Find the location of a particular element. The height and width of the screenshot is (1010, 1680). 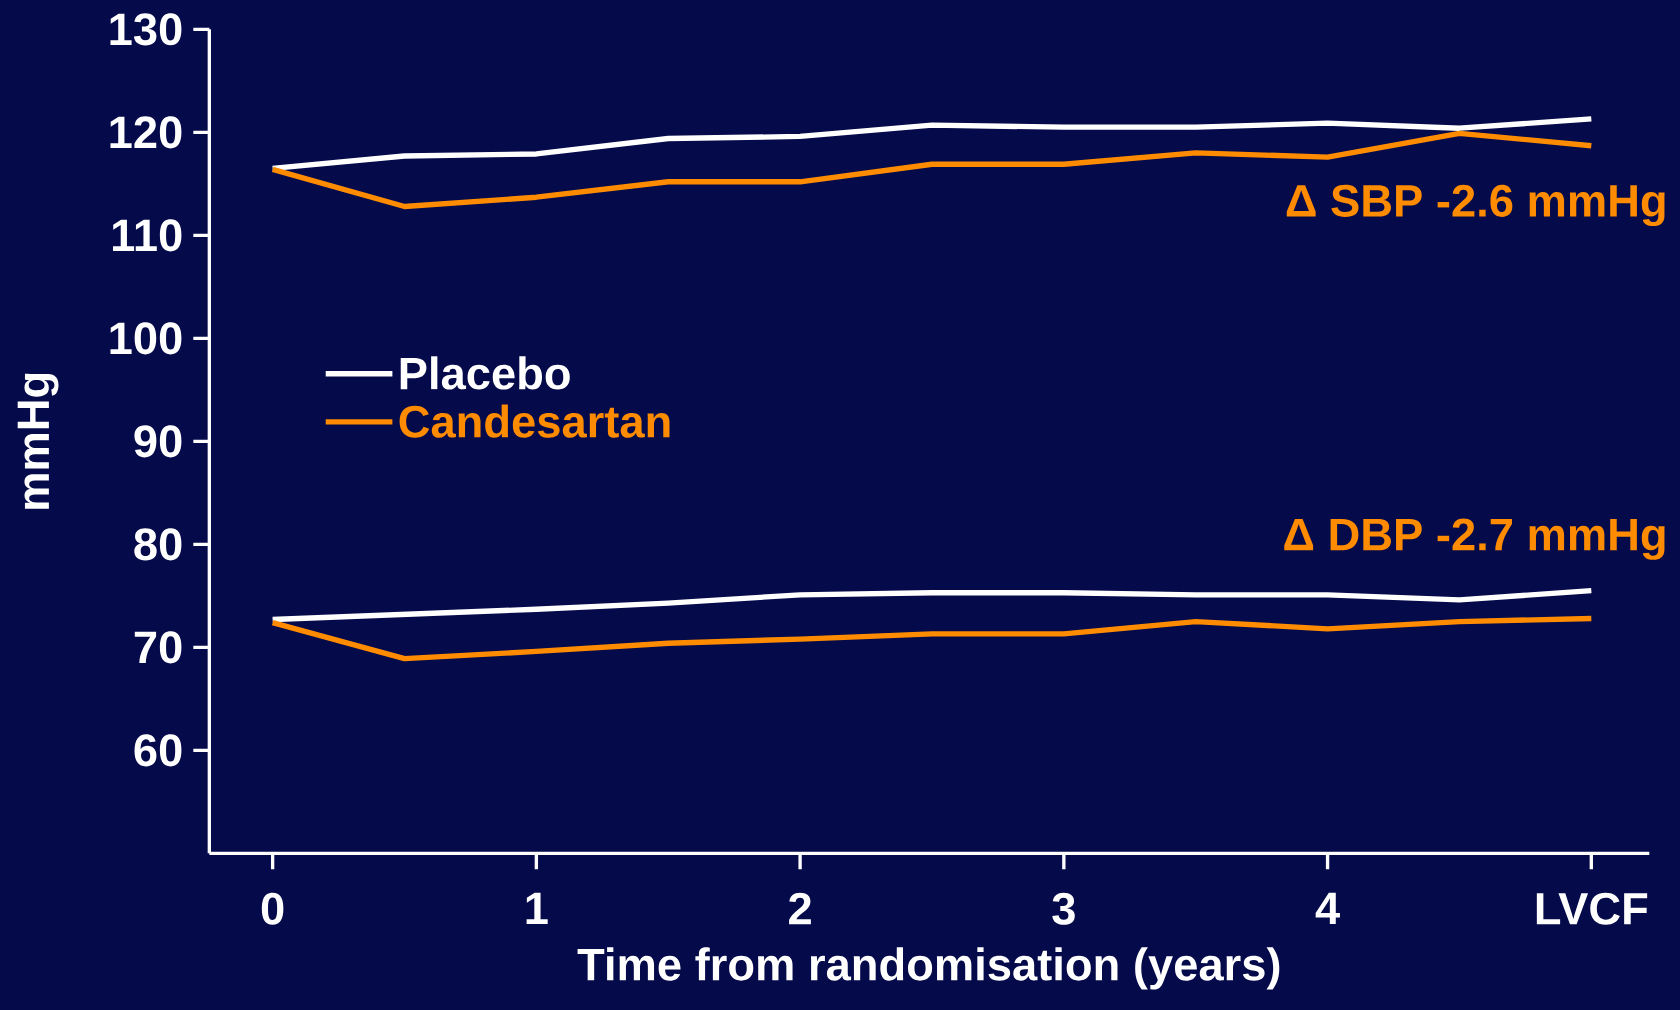

x-tick-label: 3 is located at coordinates (1063, 908).